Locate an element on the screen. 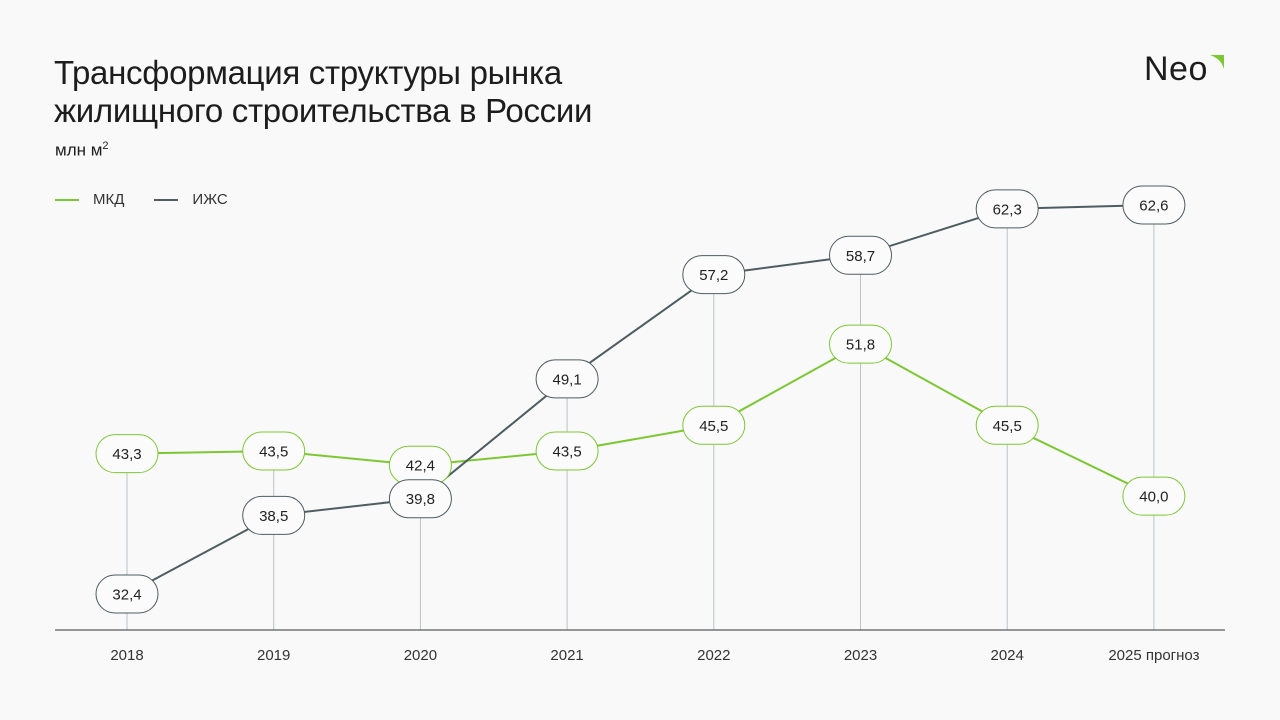 The height and width of the screenshot is (720, 1280). data-label: 51,8 is located at coordinates (860, 345).